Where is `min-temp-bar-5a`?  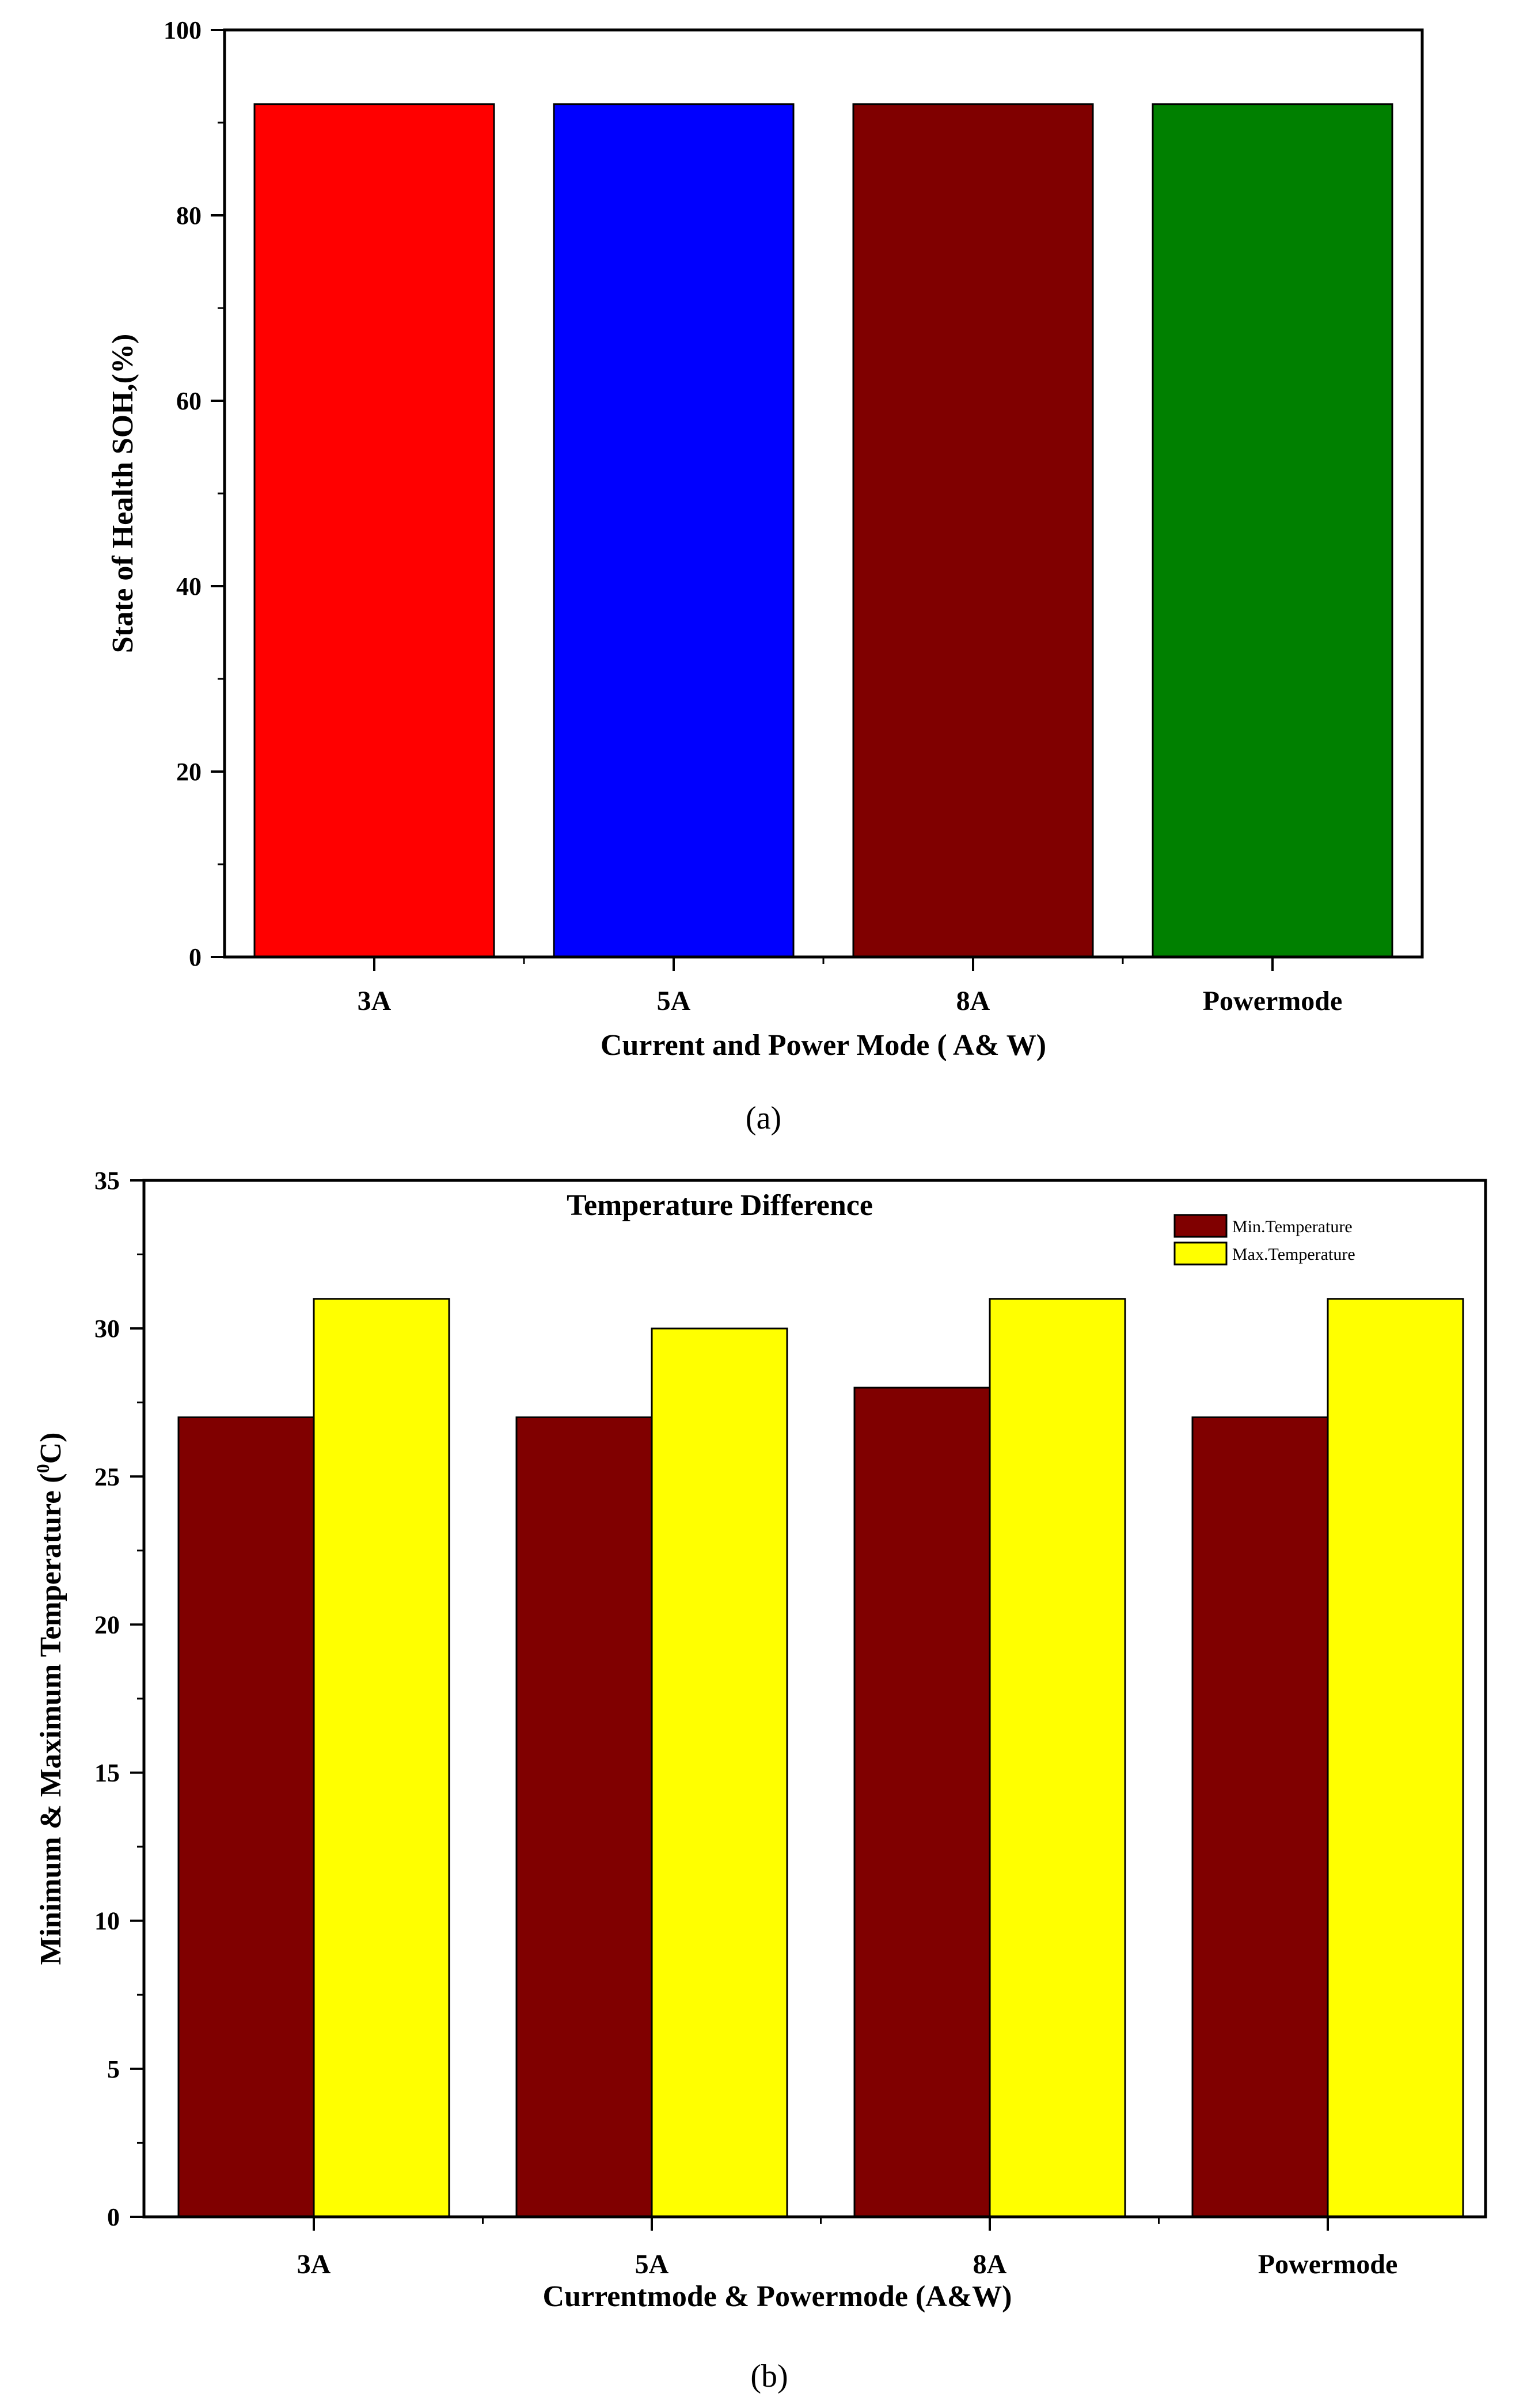
min-temp-bar-5a is located at coordinates (584, 1817).